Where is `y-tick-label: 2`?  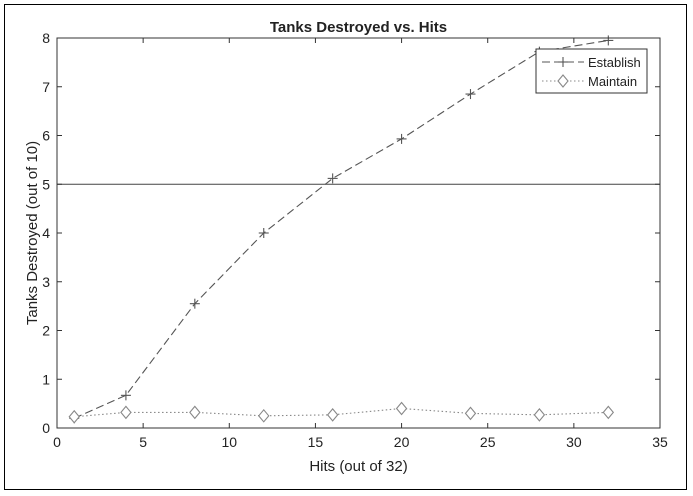
y-tick-label: 2 is located at coordinates (46, 331).